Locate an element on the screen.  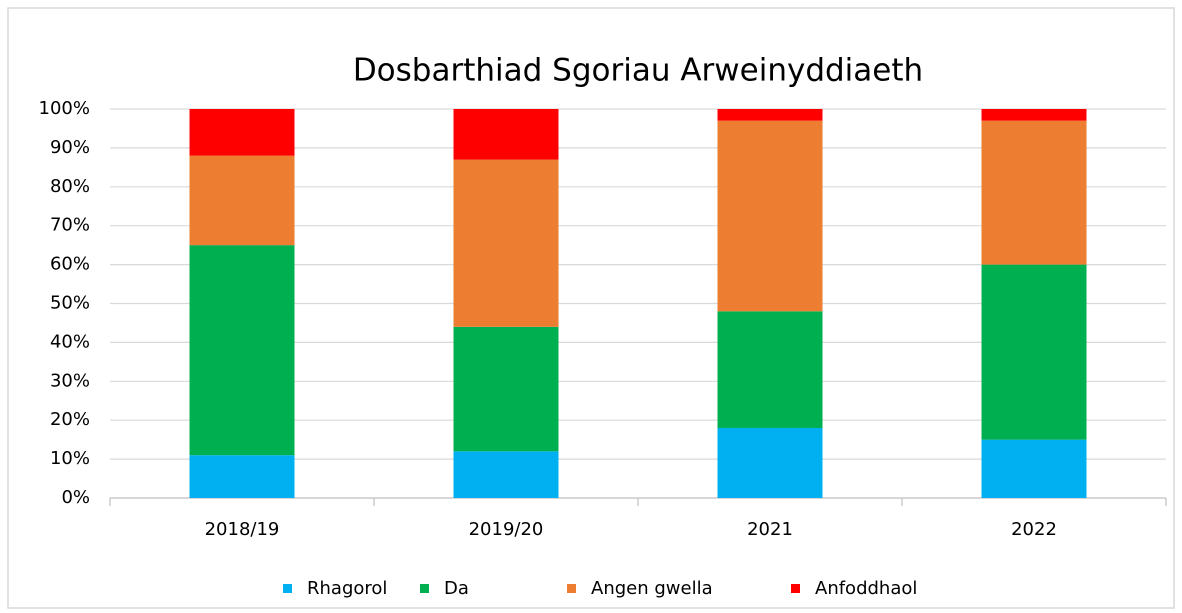
x-tick-label: 2018/19 is located at coordinates (242, 529).